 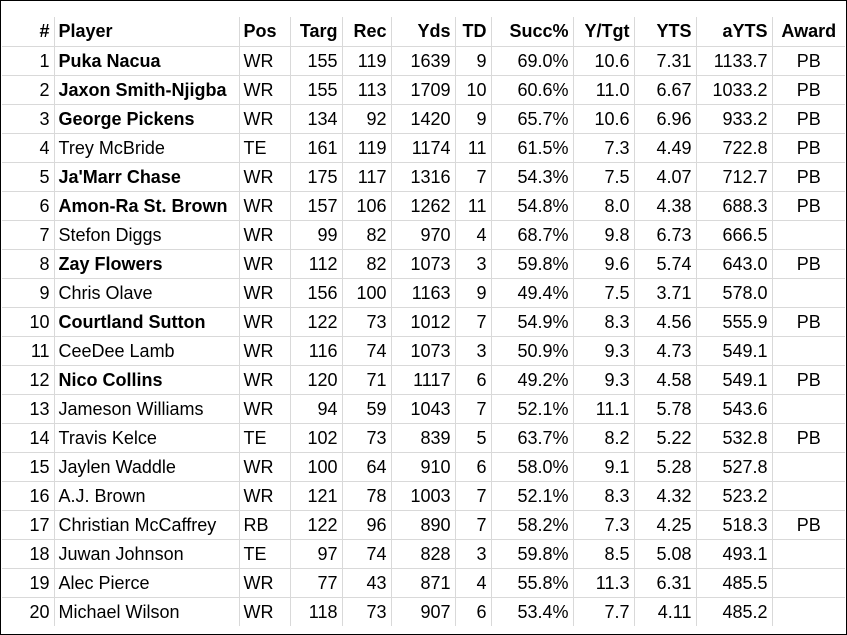 What do you see at coordinates (665, 235) in the screenshot?
I see `yts-cell: 6.73` at bounding box center [665, 235].